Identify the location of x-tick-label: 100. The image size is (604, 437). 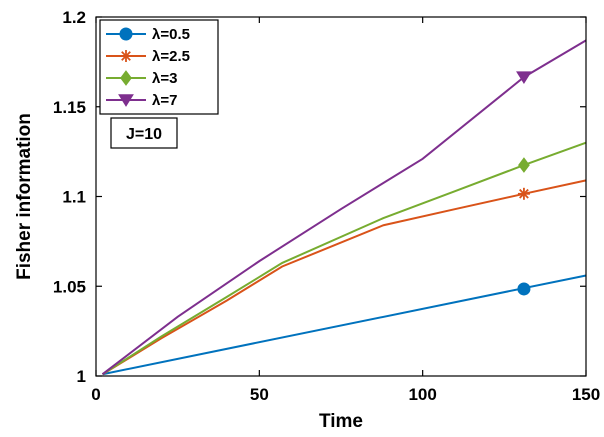
(422, 394).